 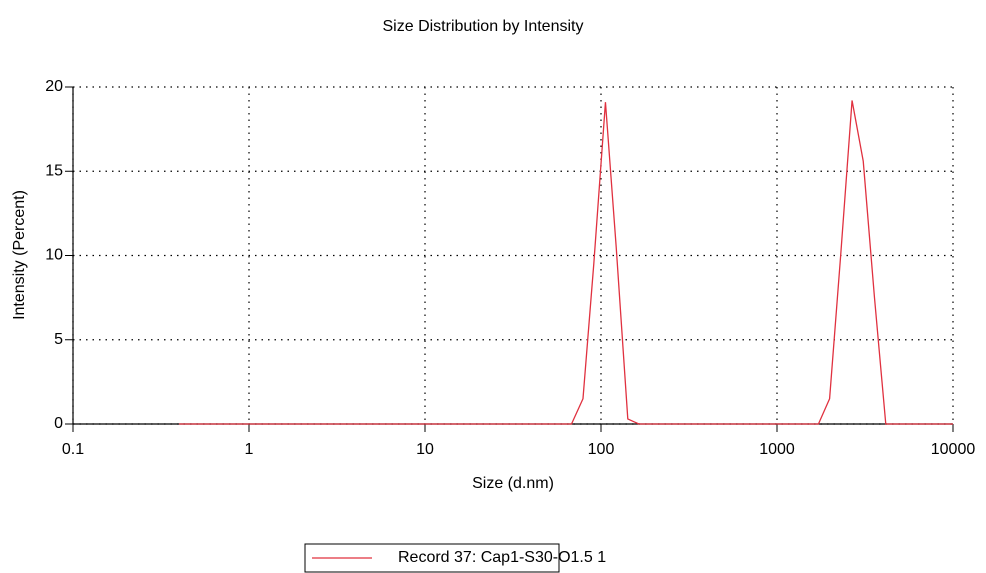 I want to click on y-tick-label: 0, so click(x=58, y=423).